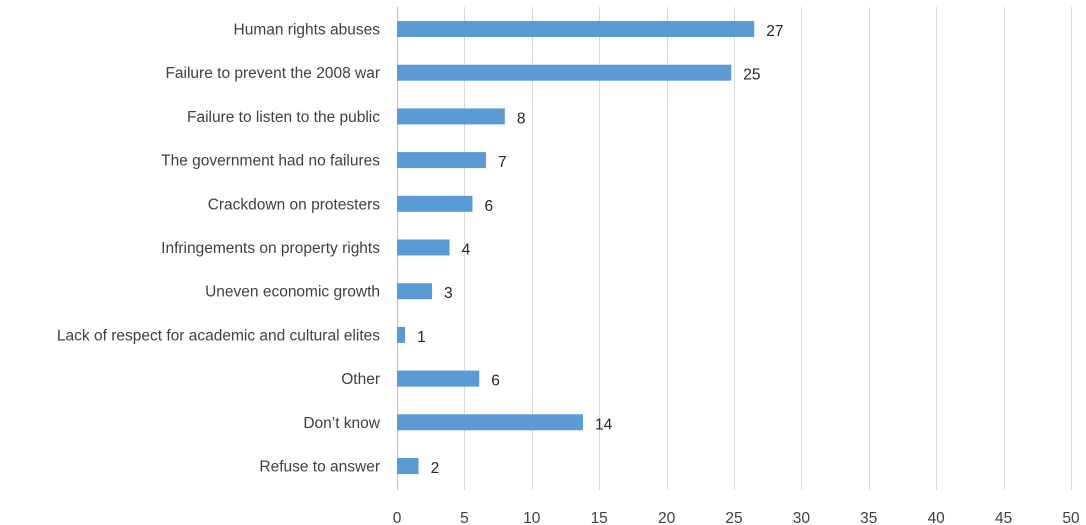 Image resolution: width=1086 pixels, height=525 pixels. I want to click on category-label: Failure to prevent the 2008 war, so click(272, 73).